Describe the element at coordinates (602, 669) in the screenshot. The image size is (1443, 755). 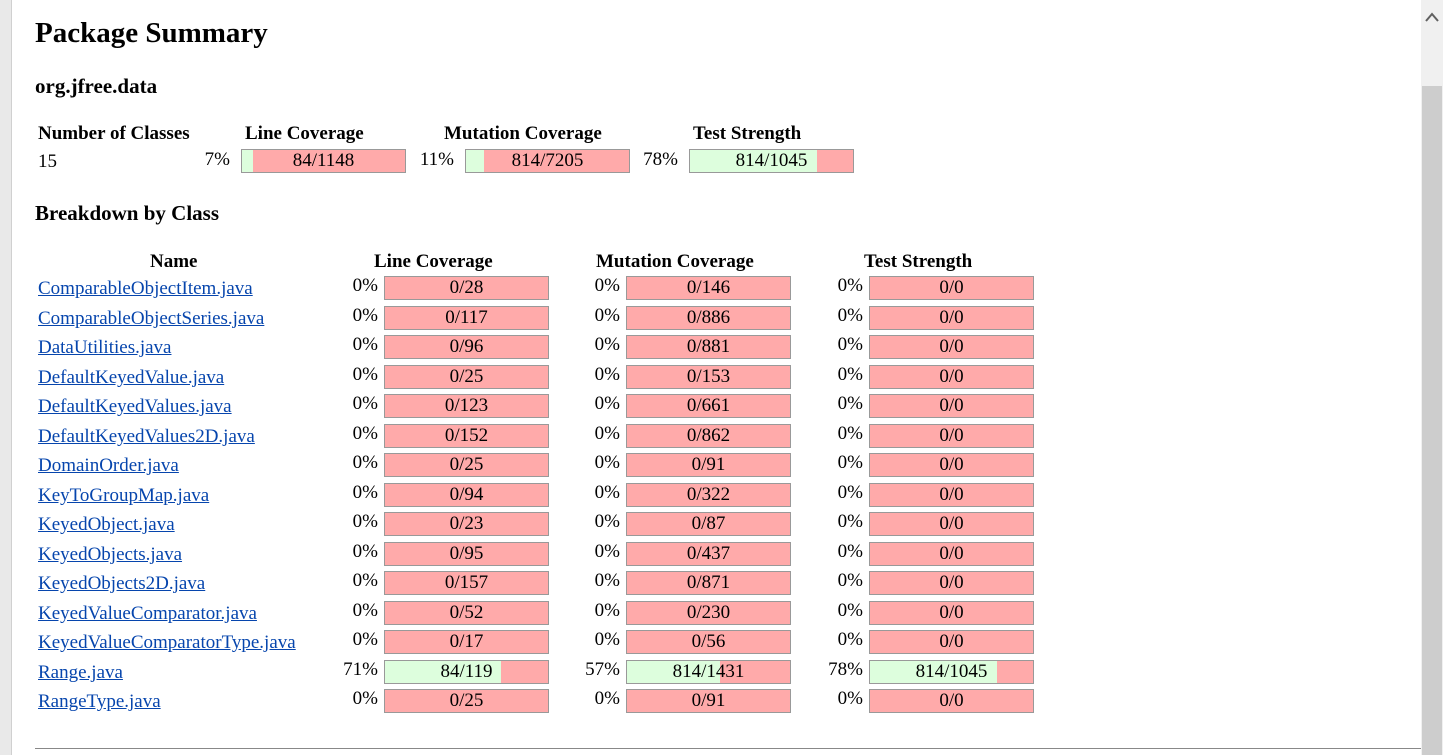
I see `mutation-percent: 57%` at that location.